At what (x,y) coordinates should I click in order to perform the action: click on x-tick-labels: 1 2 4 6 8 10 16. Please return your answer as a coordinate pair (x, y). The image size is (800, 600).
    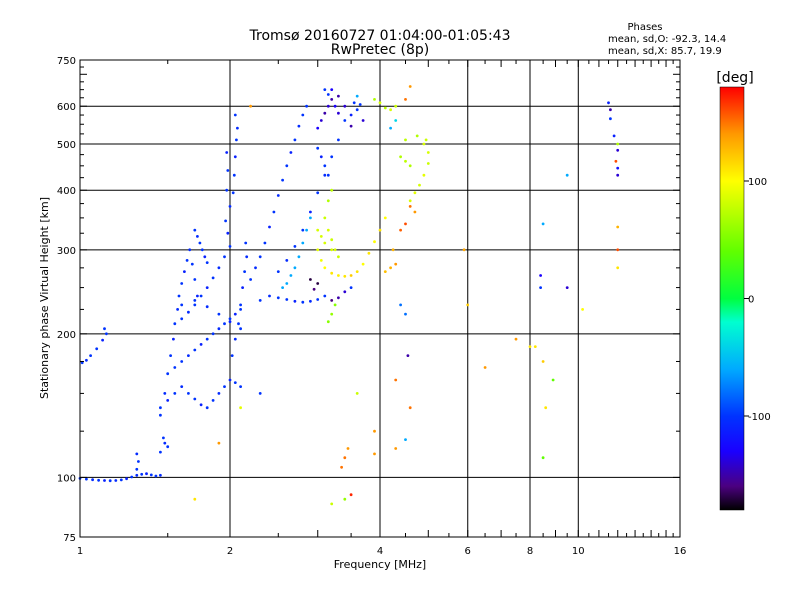
    Looking at the image, I should click on (382, 551).